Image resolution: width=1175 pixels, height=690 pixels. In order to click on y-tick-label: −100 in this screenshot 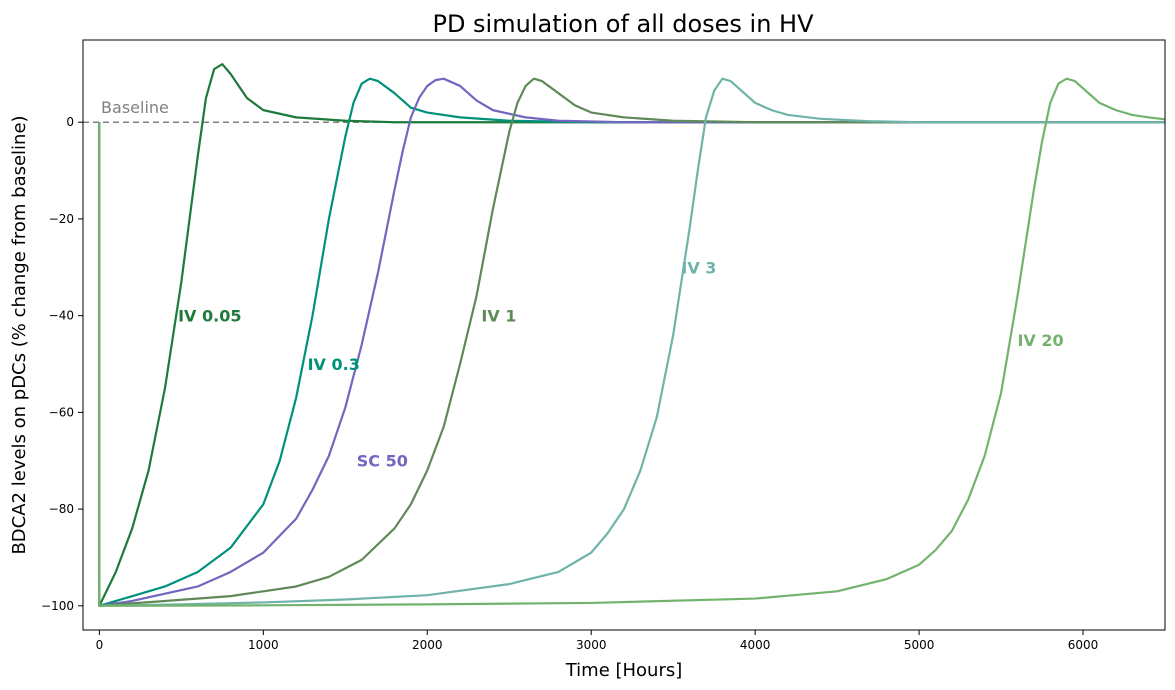, I will do `click(57, 606)`.